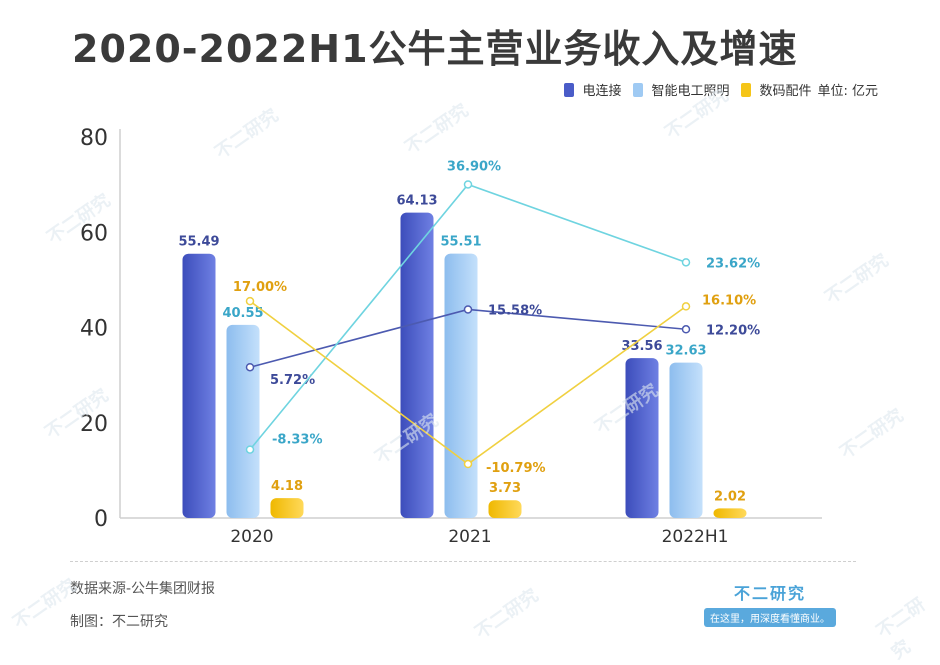 This screenshot has height=665, width=940. I want to click on legend: 电连接 智能电工照明 数码配件 单位: 亿元, so click(715, 89).